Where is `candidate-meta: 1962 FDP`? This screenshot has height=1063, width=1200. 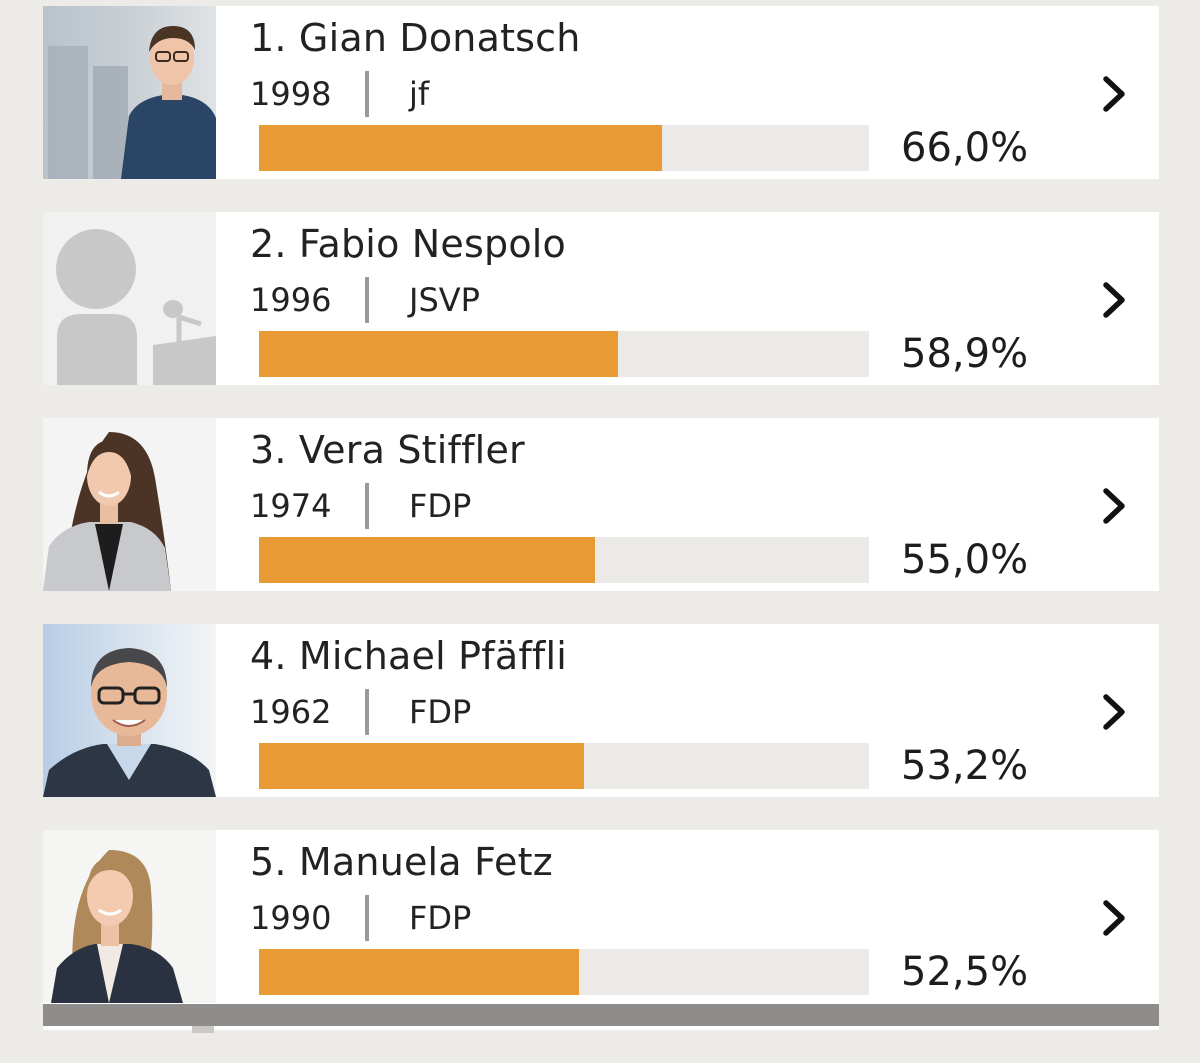 candidate-meta: 1962 FDP is located at coordinates (361, 712).